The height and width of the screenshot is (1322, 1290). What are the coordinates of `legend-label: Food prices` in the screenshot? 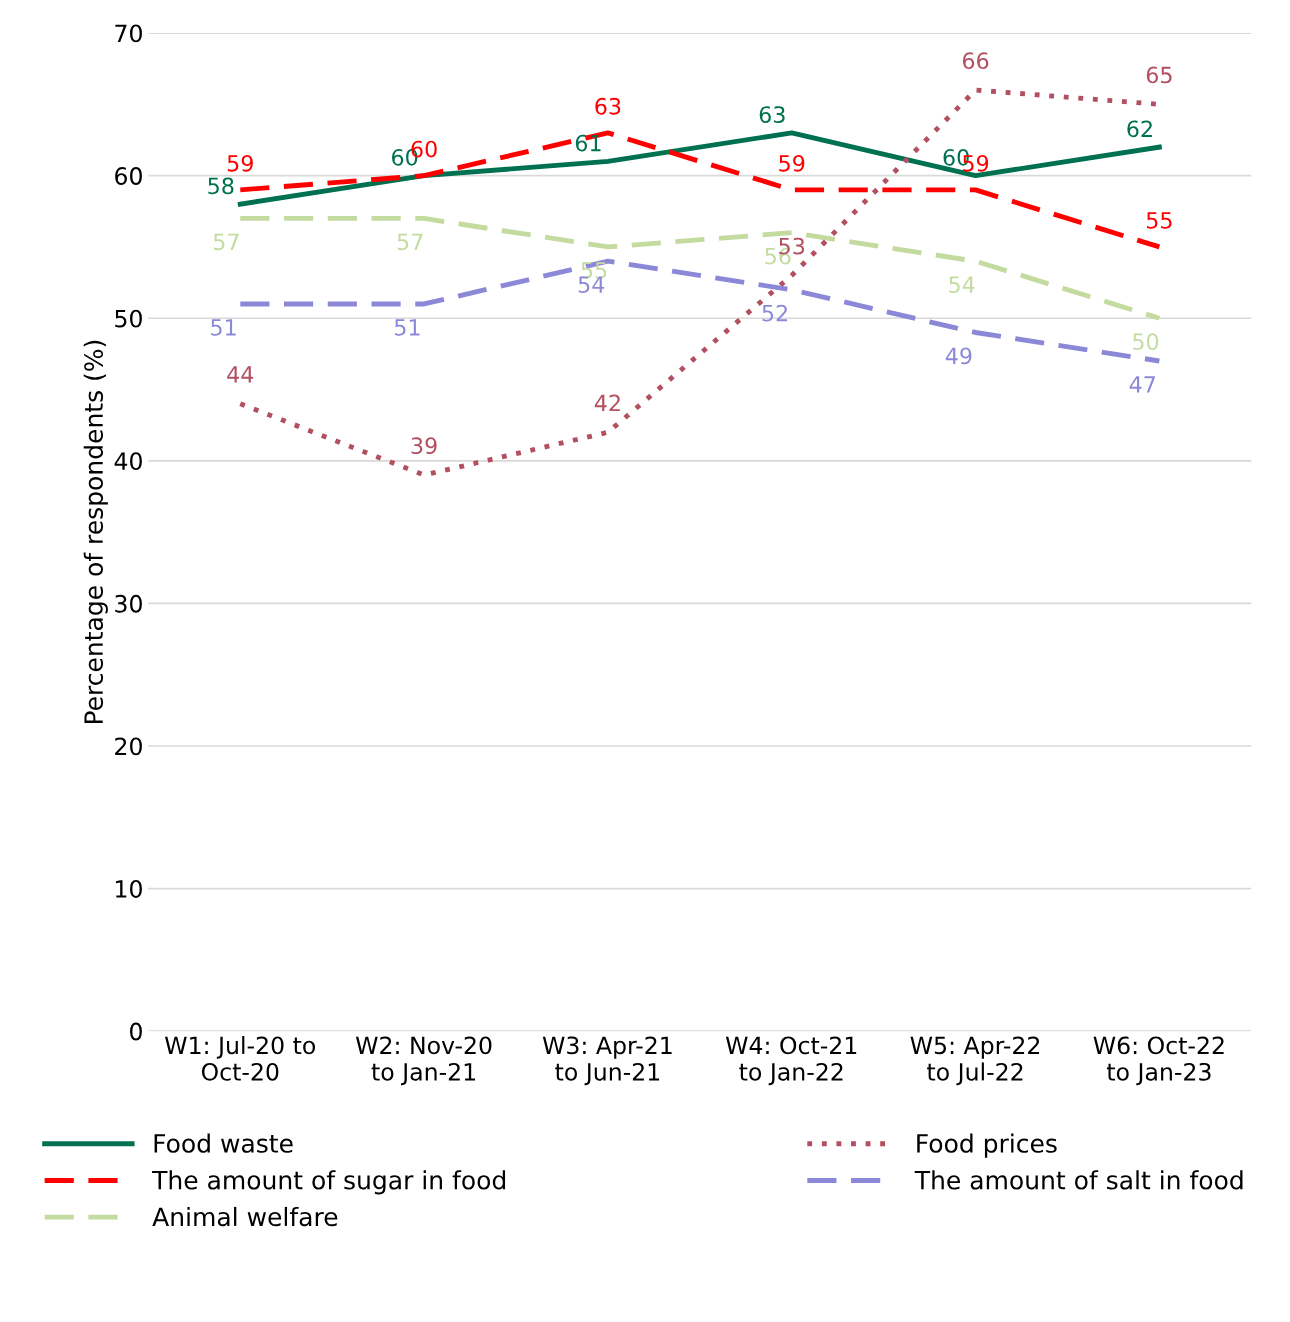 It's located at (987, 1145).